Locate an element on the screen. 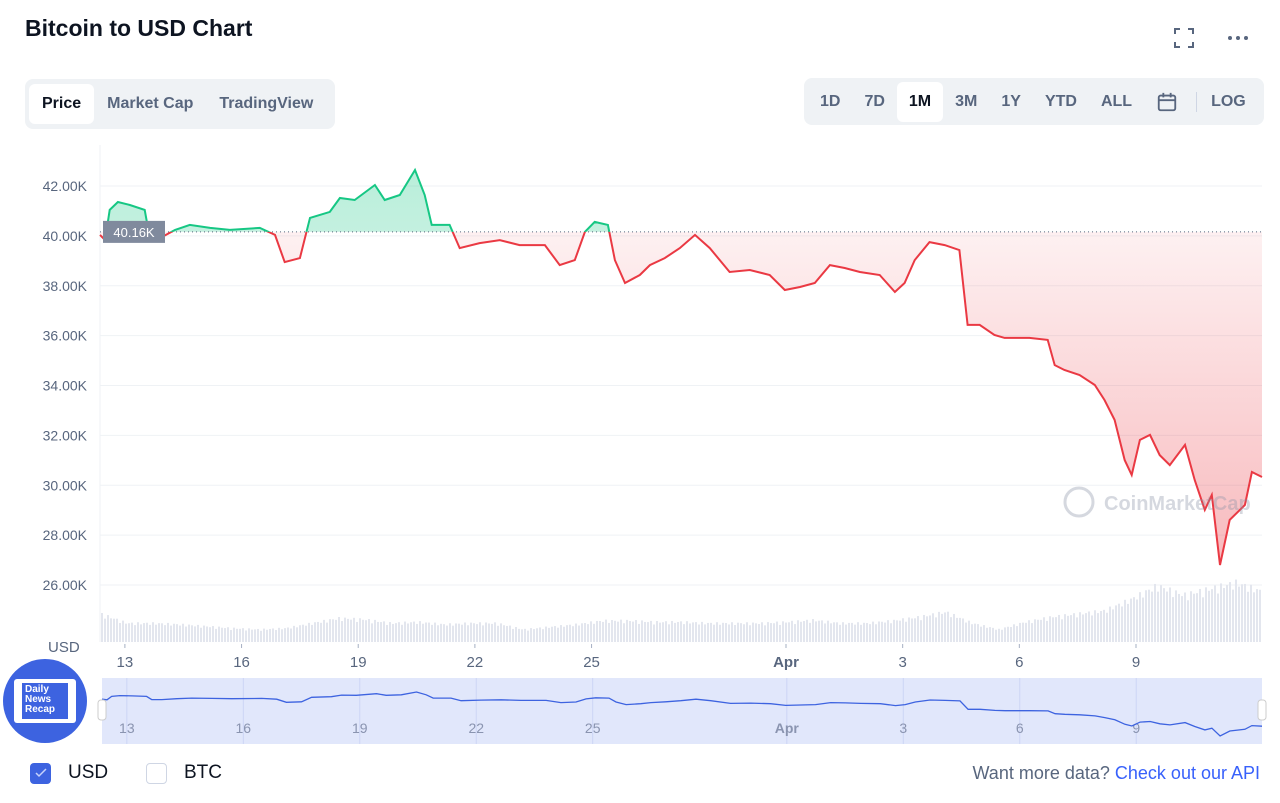 This screenshot has width=1280, height=803. log-toggle: LOG is located at coordinates (1228, 101).